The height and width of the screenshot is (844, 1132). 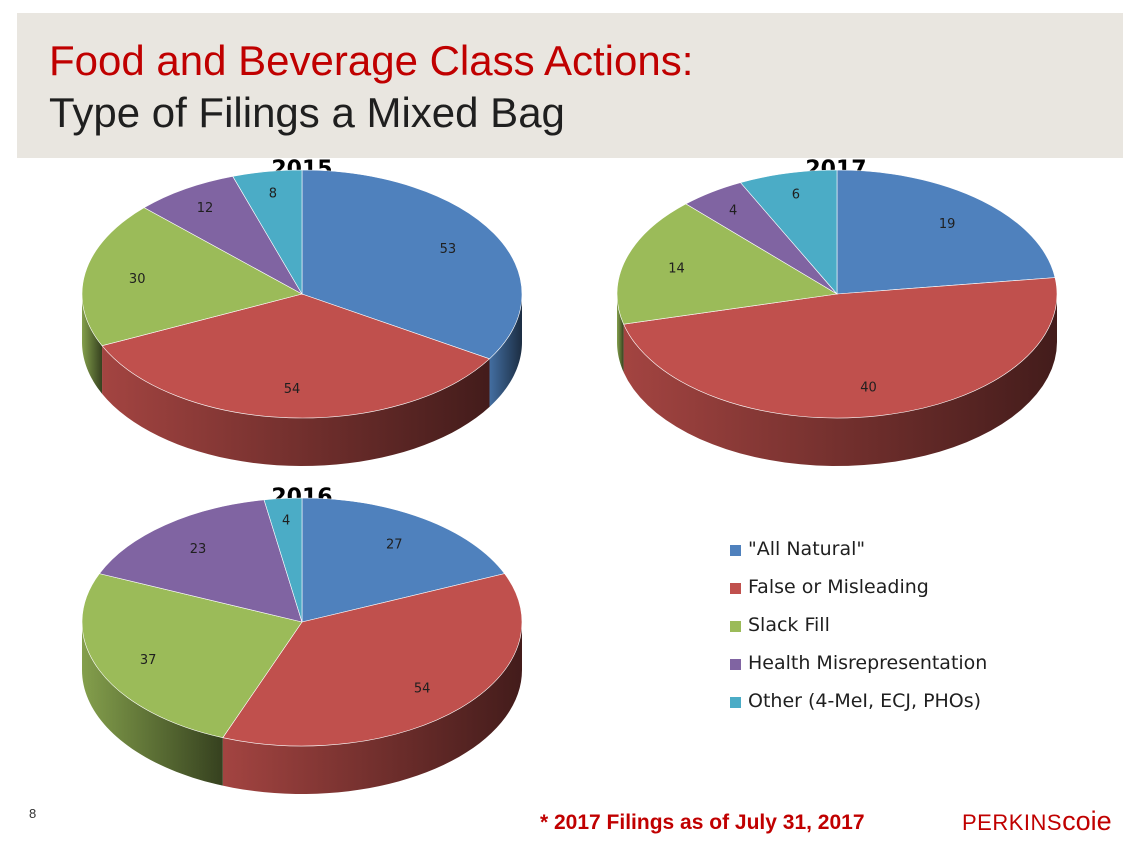 I want to click on legend-label: Slack Fill, so click(x=789, y=625).